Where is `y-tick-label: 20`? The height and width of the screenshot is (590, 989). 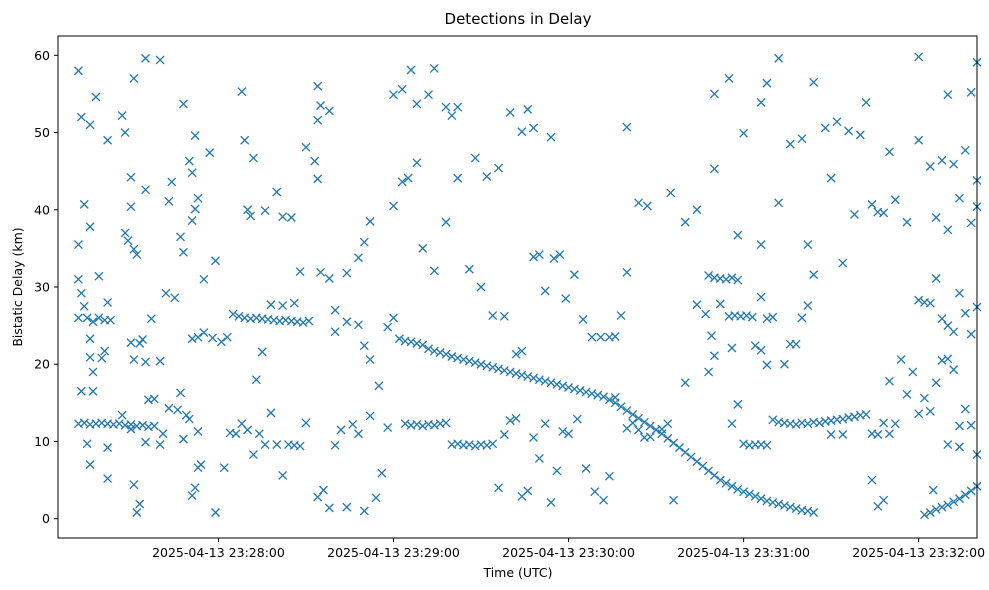
y-tick-label: 20 is located at coordinates (42, 364).